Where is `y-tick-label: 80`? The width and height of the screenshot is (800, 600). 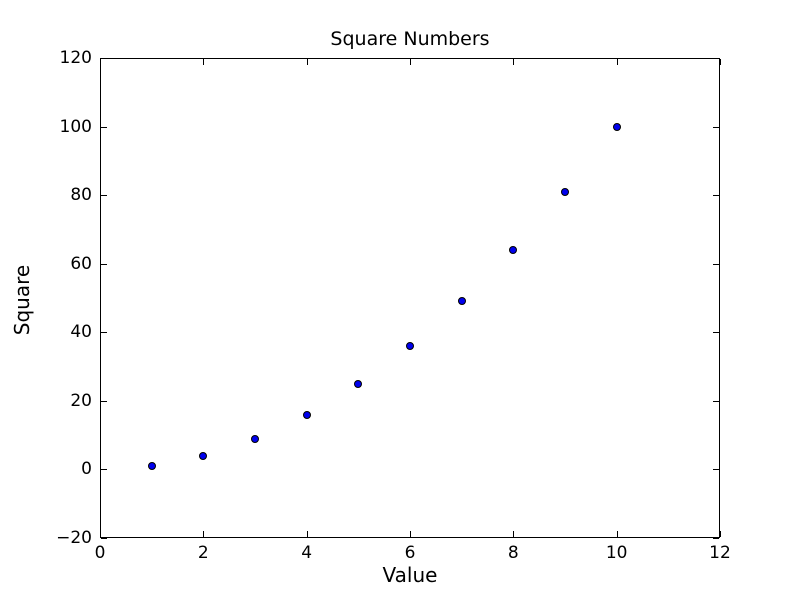
y-tick-label: 80 is located at coordinates (81, 195).